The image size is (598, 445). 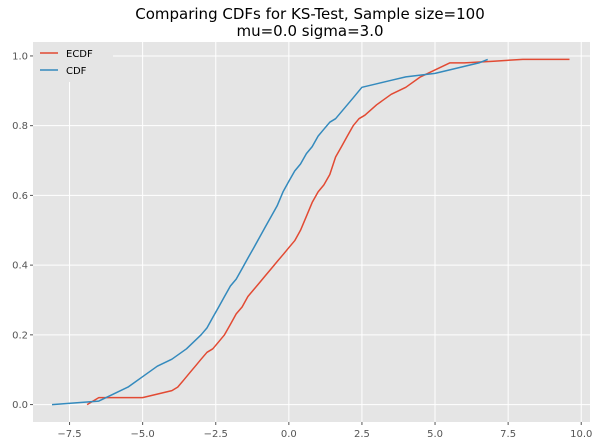 What do you see at coordinates (69, 434) in the screenshot?
I see `x-tick-label: −7.5` at bounding box center [69, 434].